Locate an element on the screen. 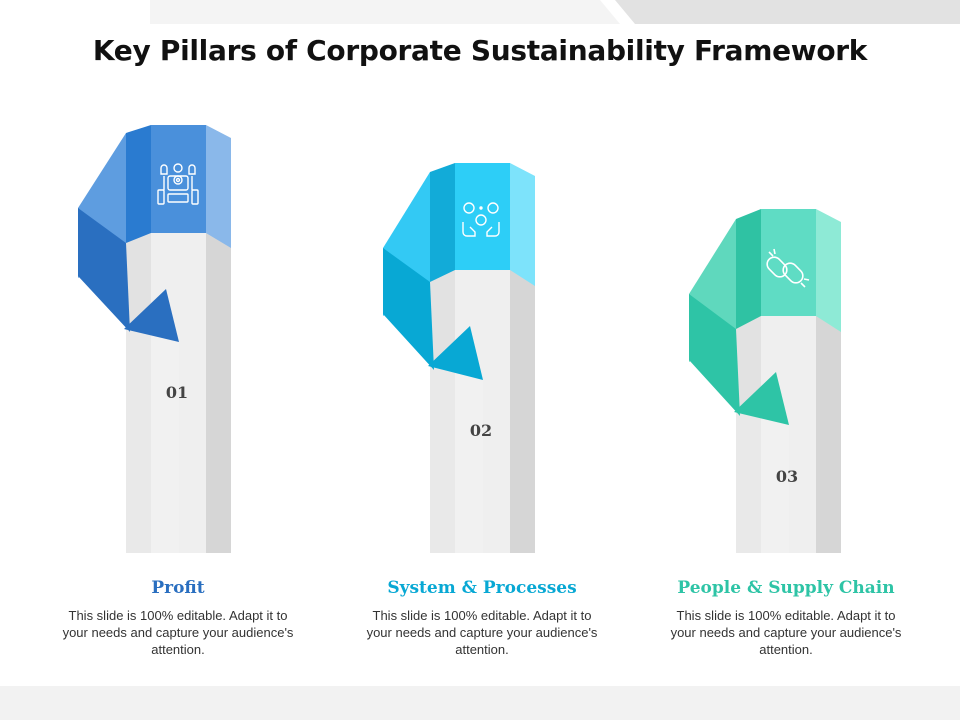  pillar-1-title: Profit is located at coordinates (178, 588).